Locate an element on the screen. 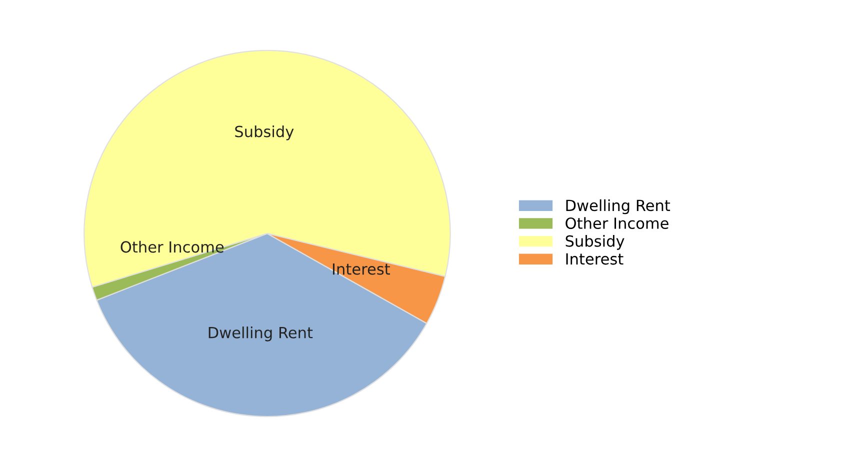  legend-label: Interest is located at coordinates (595, 259).